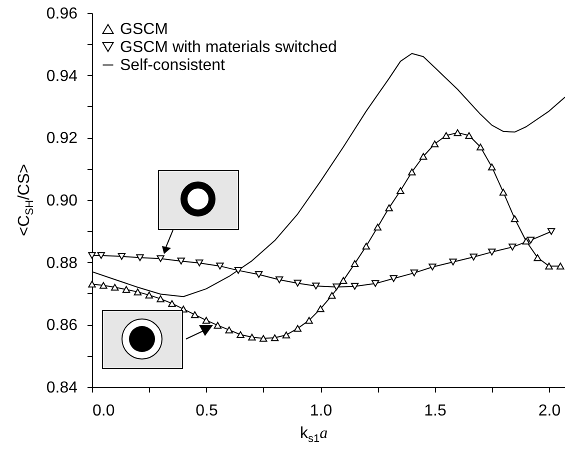 Image resolution: width=565 pixels, height=456 pixels. I want to click on x-axis-title: k$_{s1}$a, so click(314, 435).